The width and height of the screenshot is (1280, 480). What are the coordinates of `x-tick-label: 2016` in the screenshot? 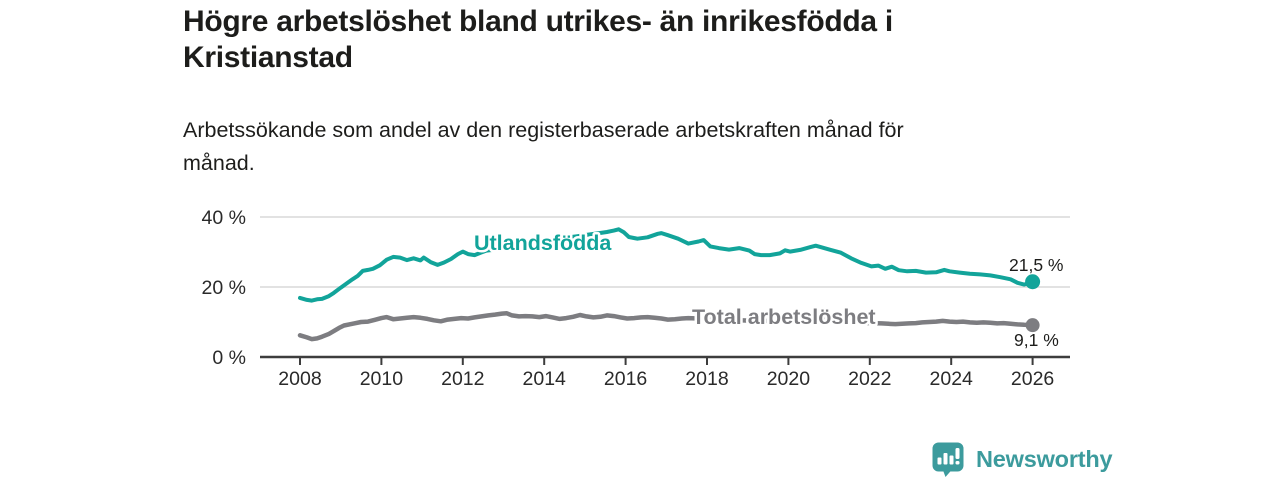 It's located at (625, 379).